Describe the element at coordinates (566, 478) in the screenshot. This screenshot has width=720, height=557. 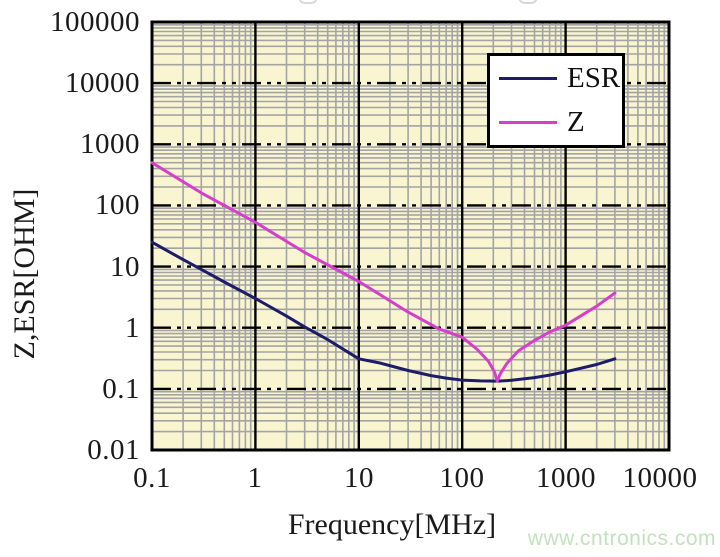
I see `x-tick-label: 1000` at that location.